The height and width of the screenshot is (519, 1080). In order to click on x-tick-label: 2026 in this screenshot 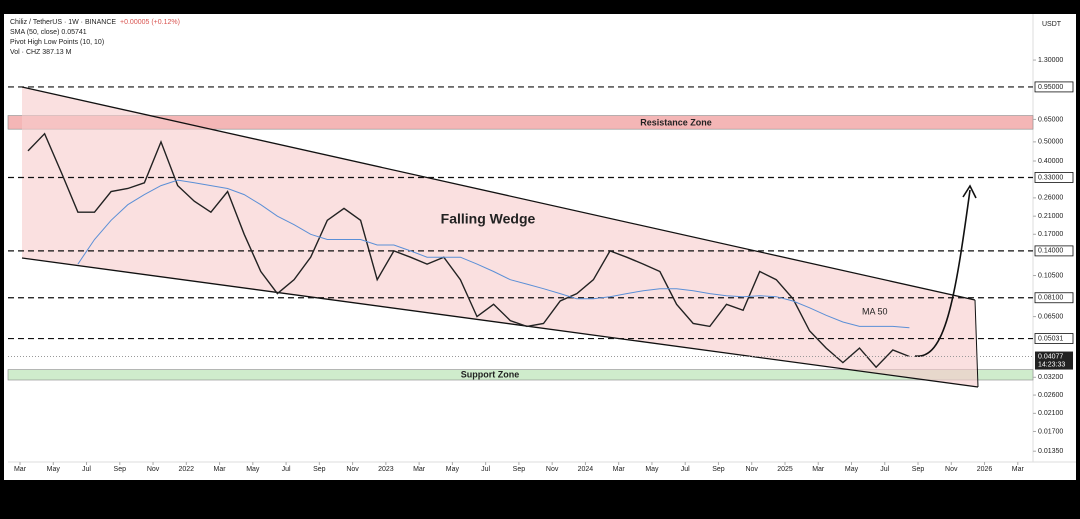, I will do `click(985, 469)`.